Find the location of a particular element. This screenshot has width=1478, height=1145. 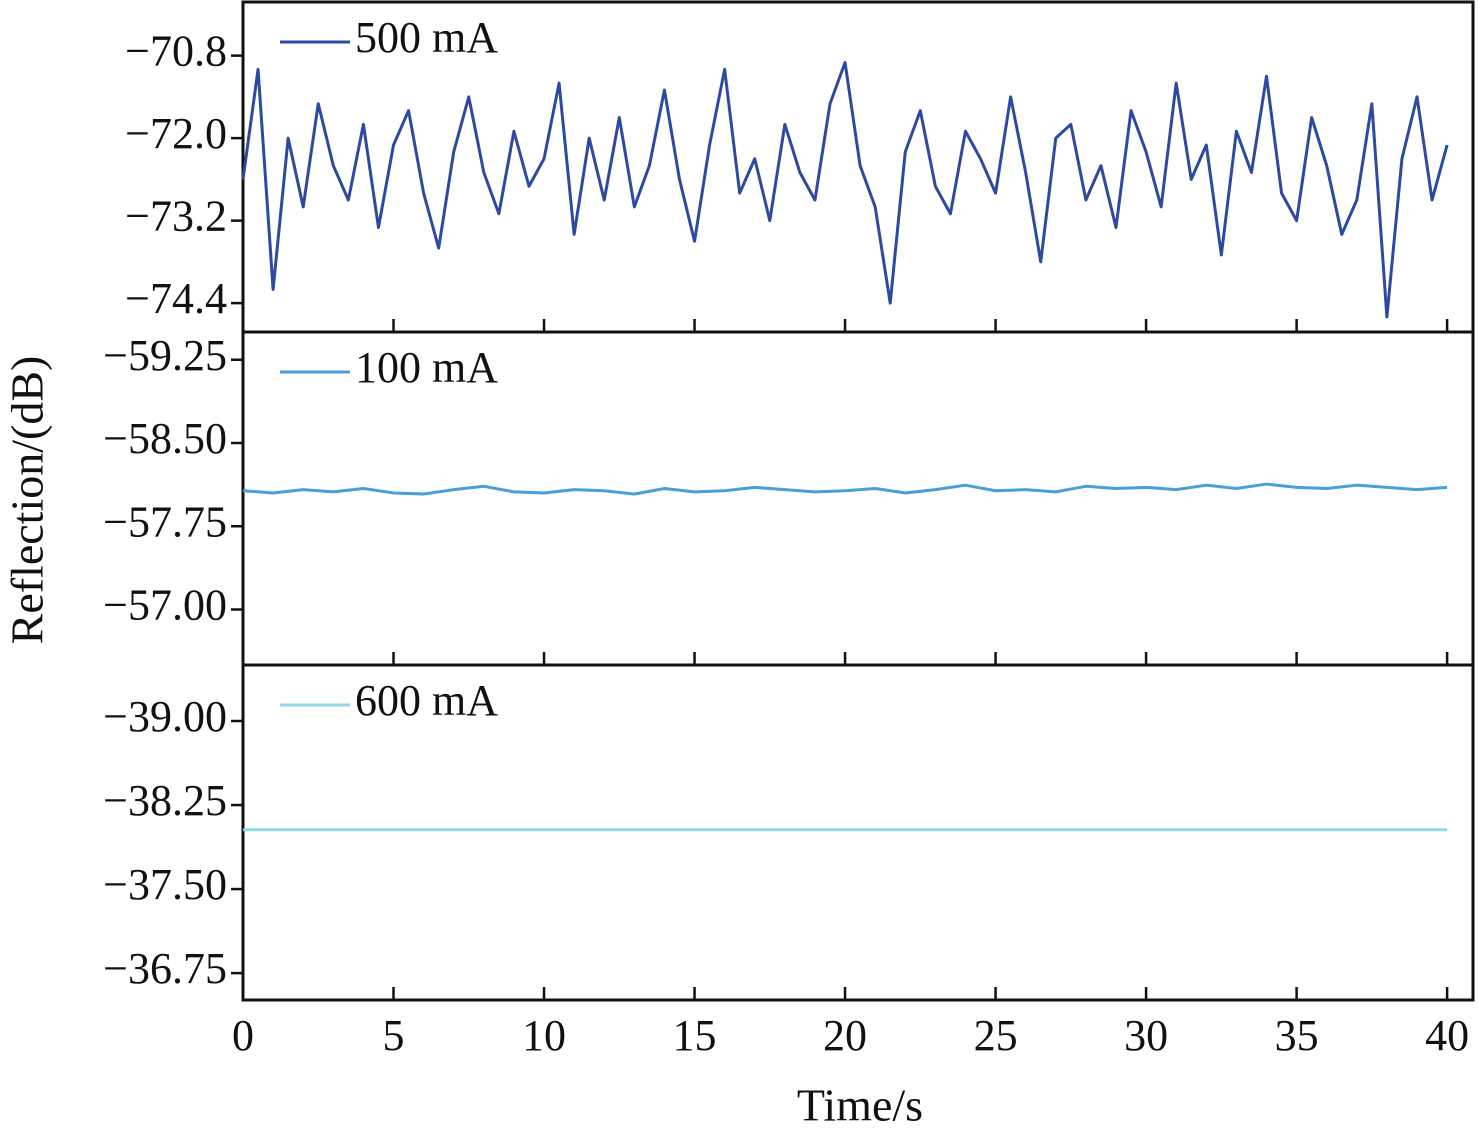

x-tick-label: 35 is located at coordinates (1297, 1035).